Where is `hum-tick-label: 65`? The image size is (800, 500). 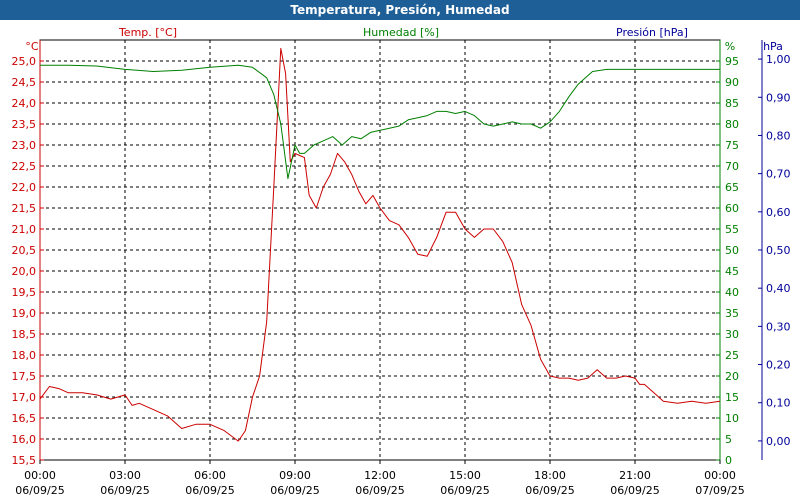 hum-tick-label: 65 is located at coordinates (732, 187).